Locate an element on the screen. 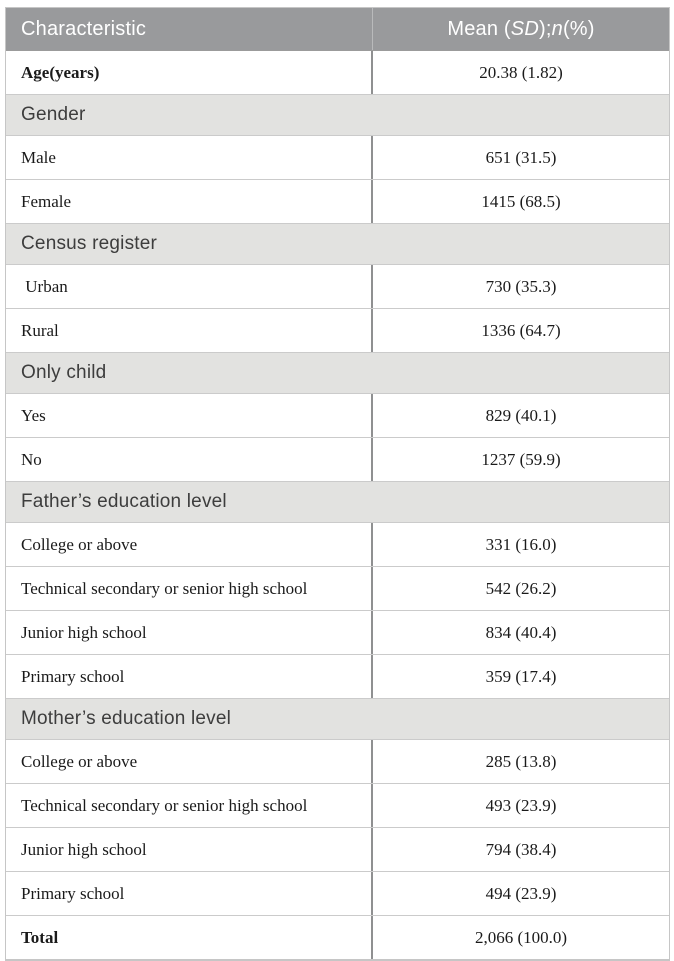  row-value: 1336 (64.7) is located at coordinates (521, 330).